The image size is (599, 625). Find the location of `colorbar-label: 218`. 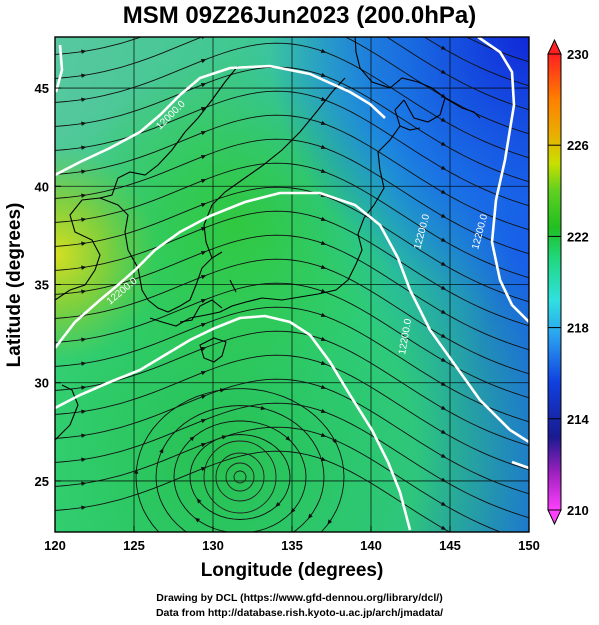

colorbar-label: 218 is located at coordinates (578, 328).